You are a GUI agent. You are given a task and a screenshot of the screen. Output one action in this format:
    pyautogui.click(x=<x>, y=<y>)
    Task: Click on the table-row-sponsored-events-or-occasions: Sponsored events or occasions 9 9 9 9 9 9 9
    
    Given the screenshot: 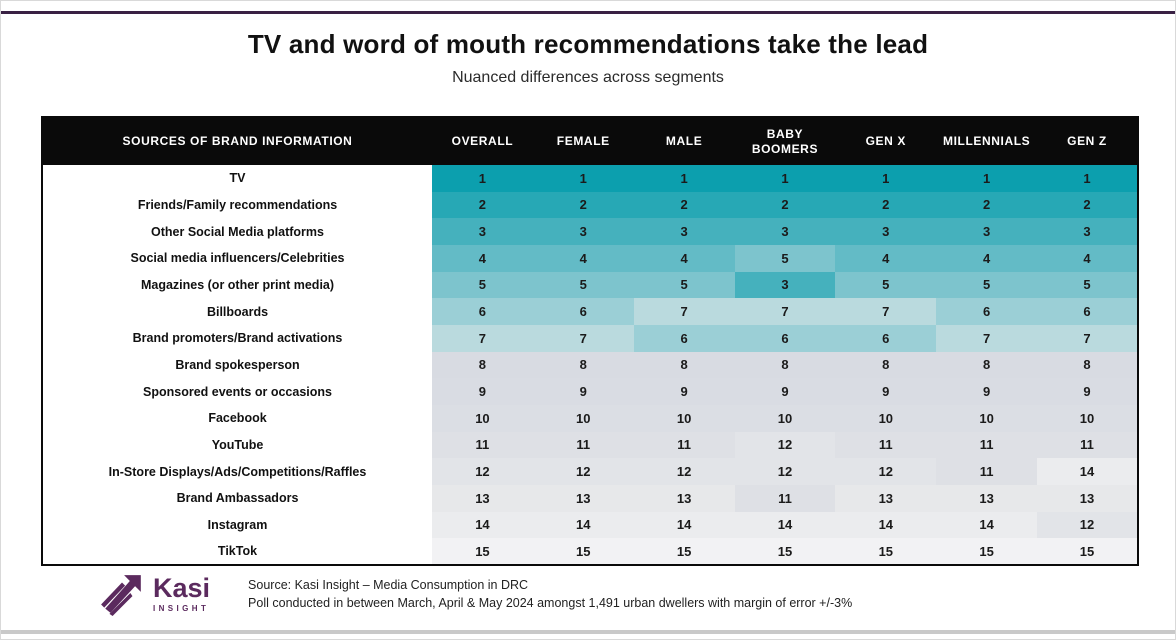 What is the action you would take?
    pyautogui.click(x=590, y=391)
    